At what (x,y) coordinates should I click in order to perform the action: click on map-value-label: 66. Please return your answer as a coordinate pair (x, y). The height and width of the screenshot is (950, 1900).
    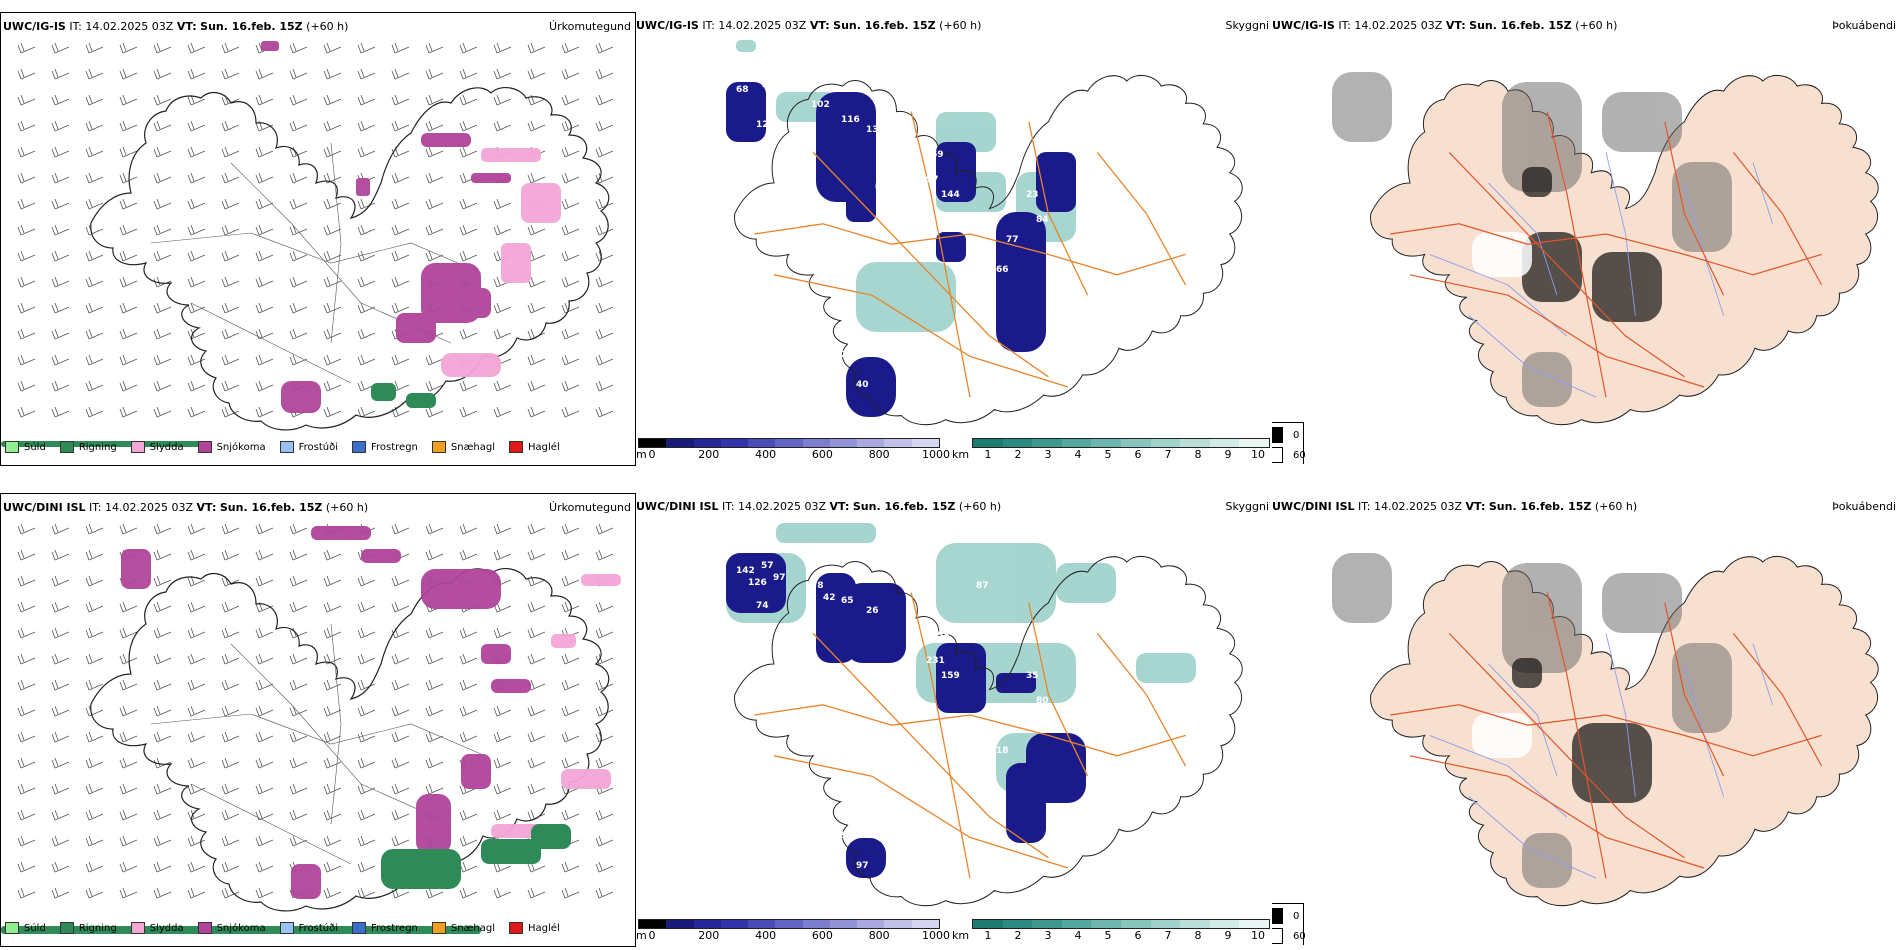
    Looking at the image, I should click on (1002, 270).